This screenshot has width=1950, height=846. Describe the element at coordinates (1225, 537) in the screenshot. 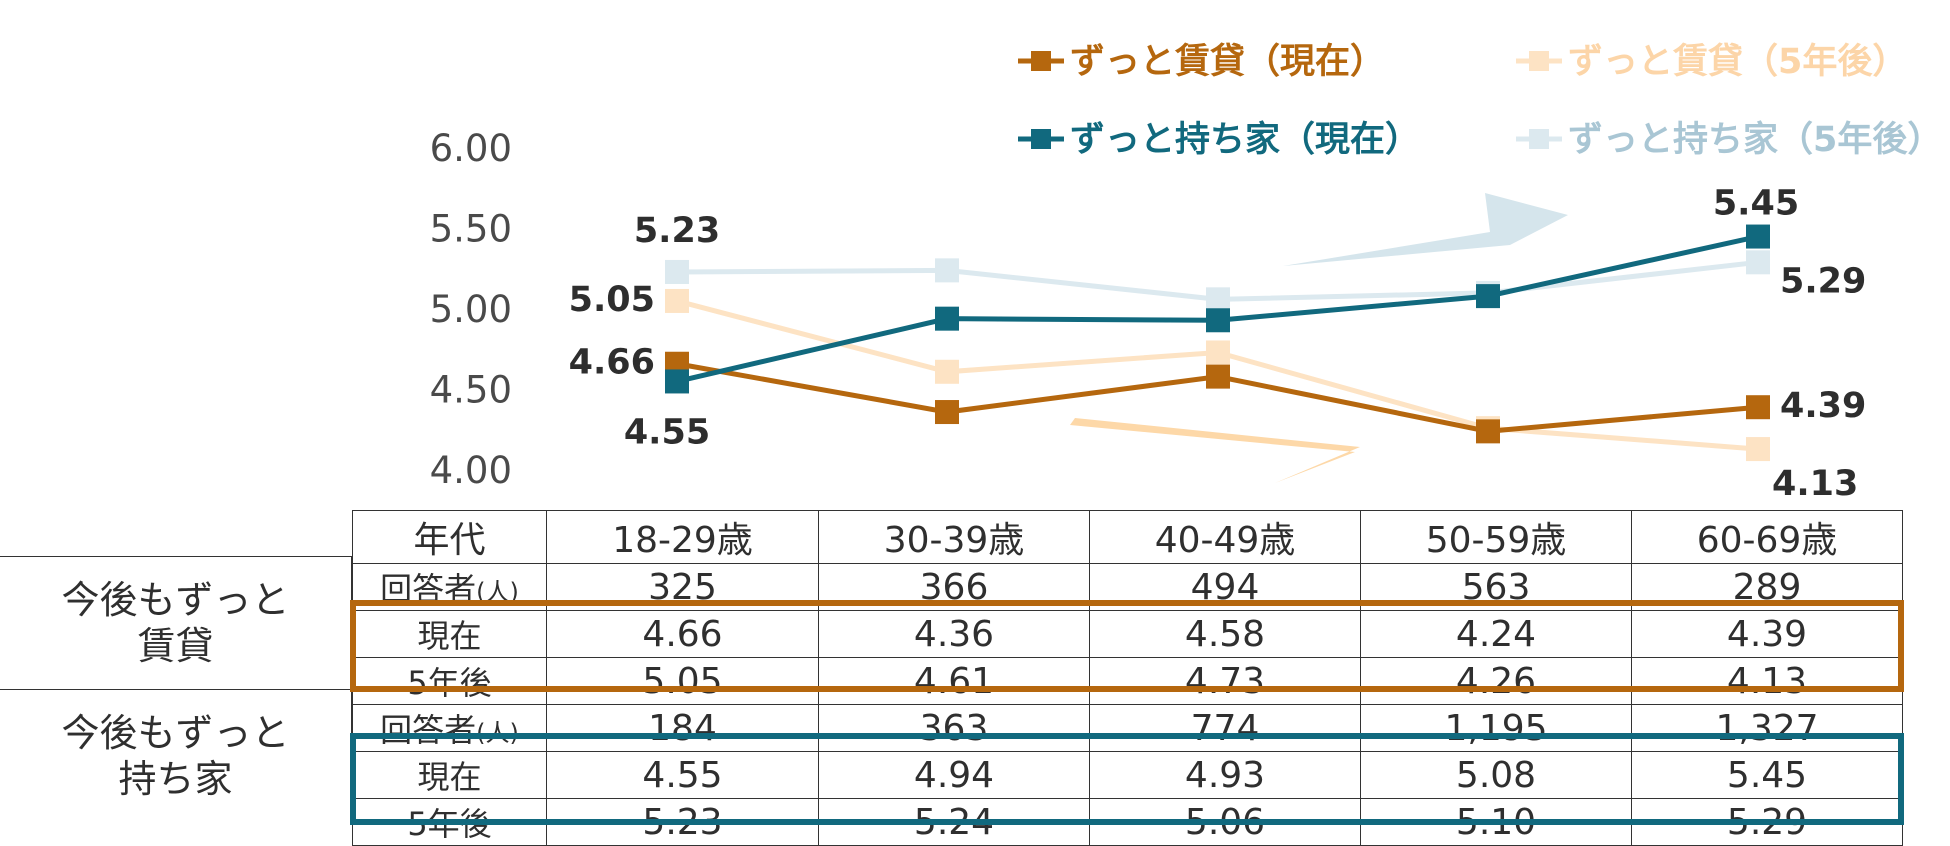

I see `table-header-cell: 40-49歳` at that location.